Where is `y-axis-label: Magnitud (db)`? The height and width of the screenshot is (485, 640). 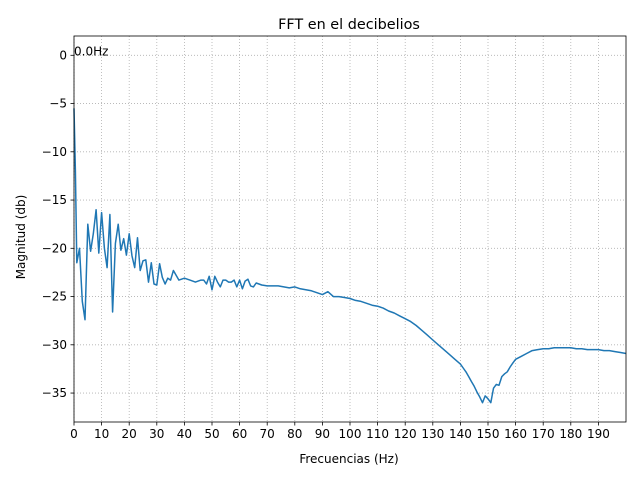
y-axis-label: Magnitud (db) is located at coordinates (21, 237).